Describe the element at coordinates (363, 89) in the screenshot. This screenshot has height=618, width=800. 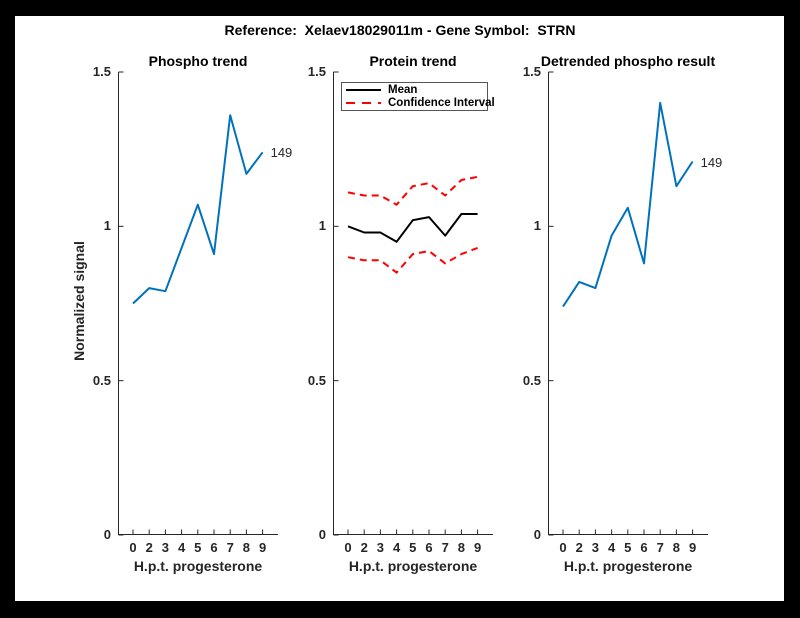
I see `mean-line-sample` at that location.